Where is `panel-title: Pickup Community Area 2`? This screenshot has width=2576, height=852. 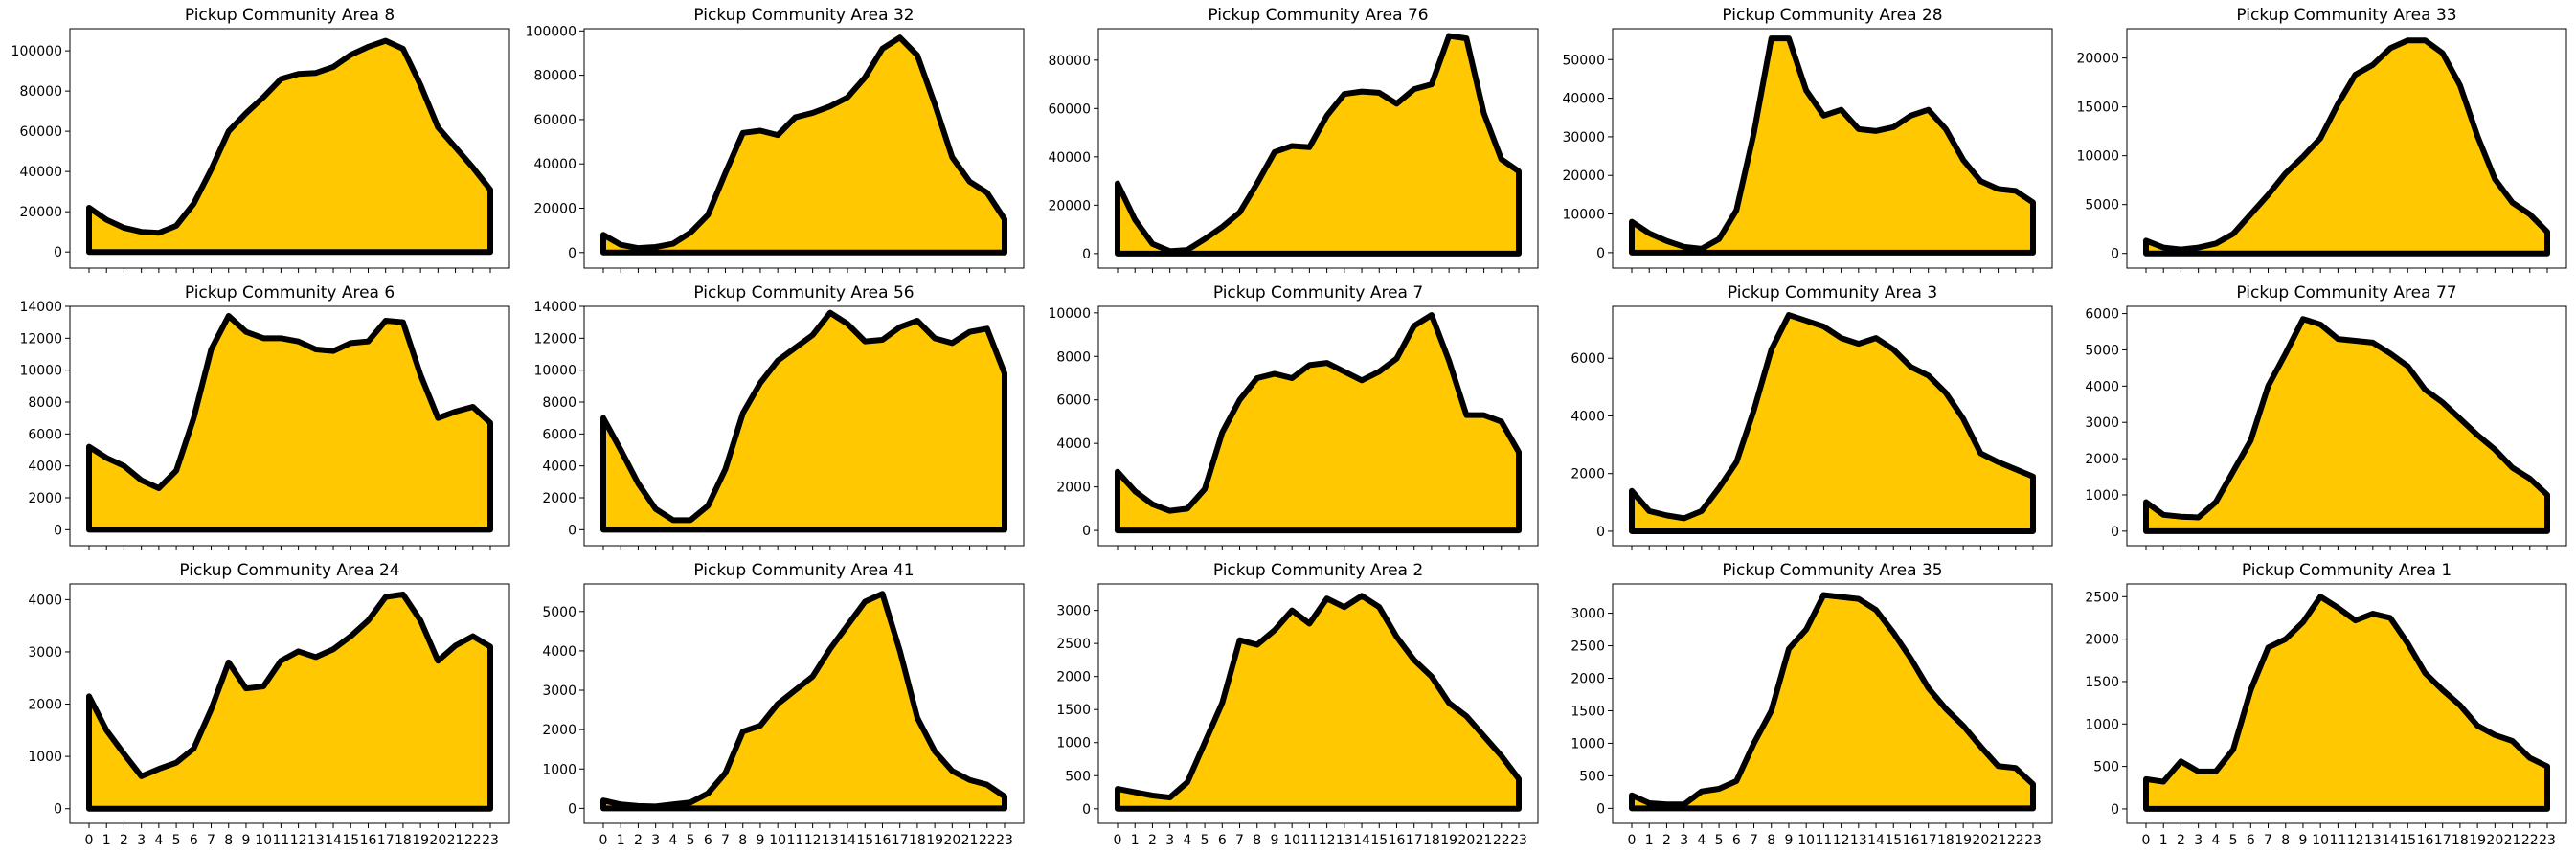 panel-title: Pickup Community Area 2 is located at coordinates (1318, 570).